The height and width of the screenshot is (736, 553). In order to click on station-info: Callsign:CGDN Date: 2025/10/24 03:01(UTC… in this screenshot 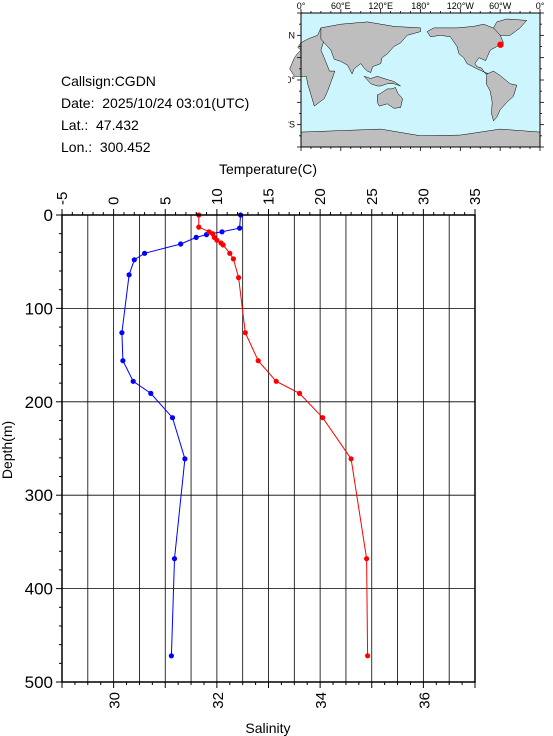, I will do `click(155, 114)`.